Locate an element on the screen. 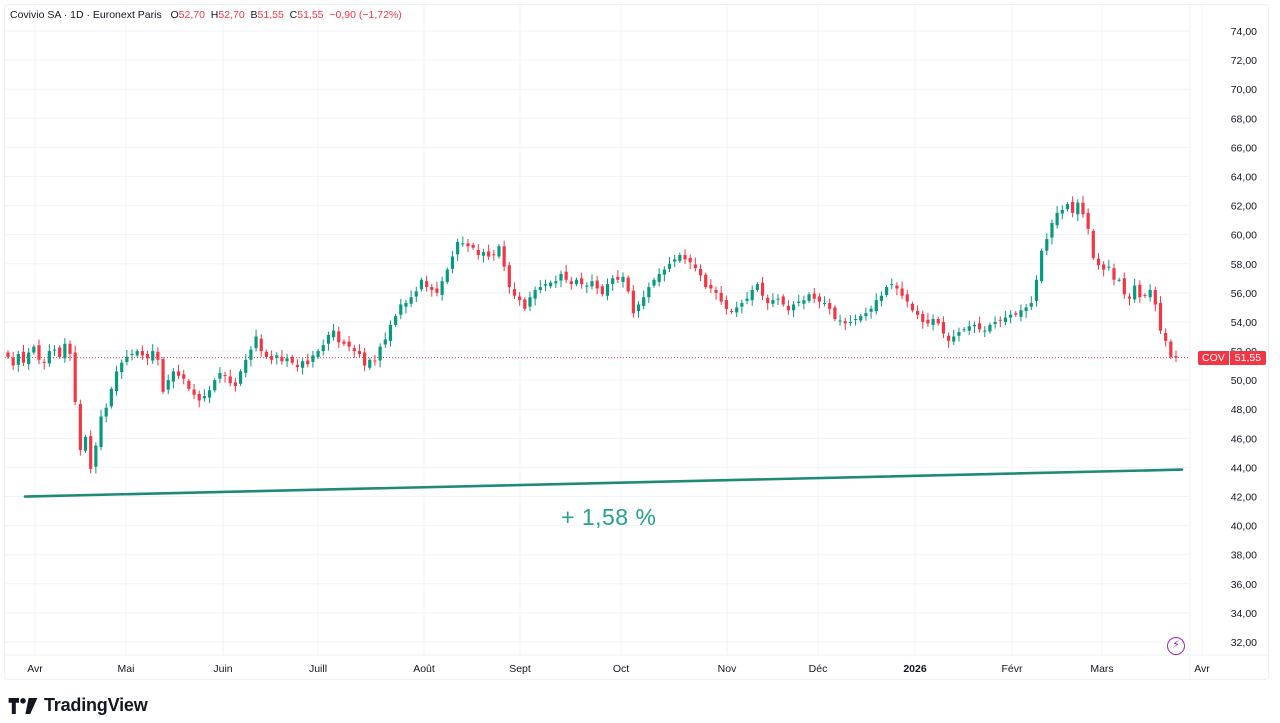  y-axis-label: 44,00 is located at coordinates (1244, 468).